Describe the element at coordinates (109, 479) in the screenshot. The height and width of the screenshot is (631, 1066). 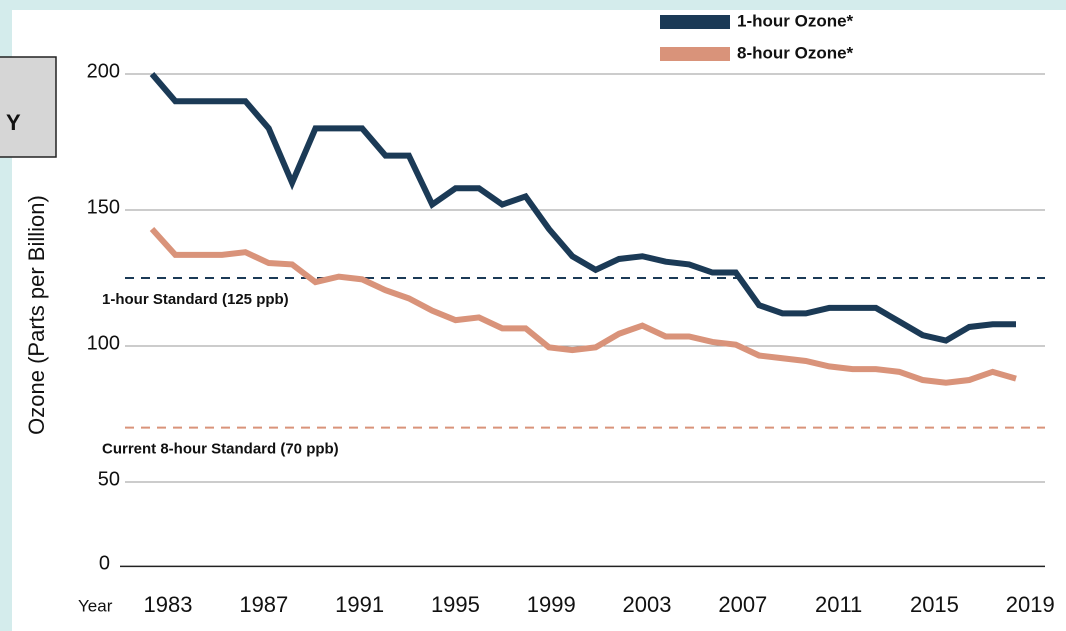
I see `y-tick-label: 50` at that location.